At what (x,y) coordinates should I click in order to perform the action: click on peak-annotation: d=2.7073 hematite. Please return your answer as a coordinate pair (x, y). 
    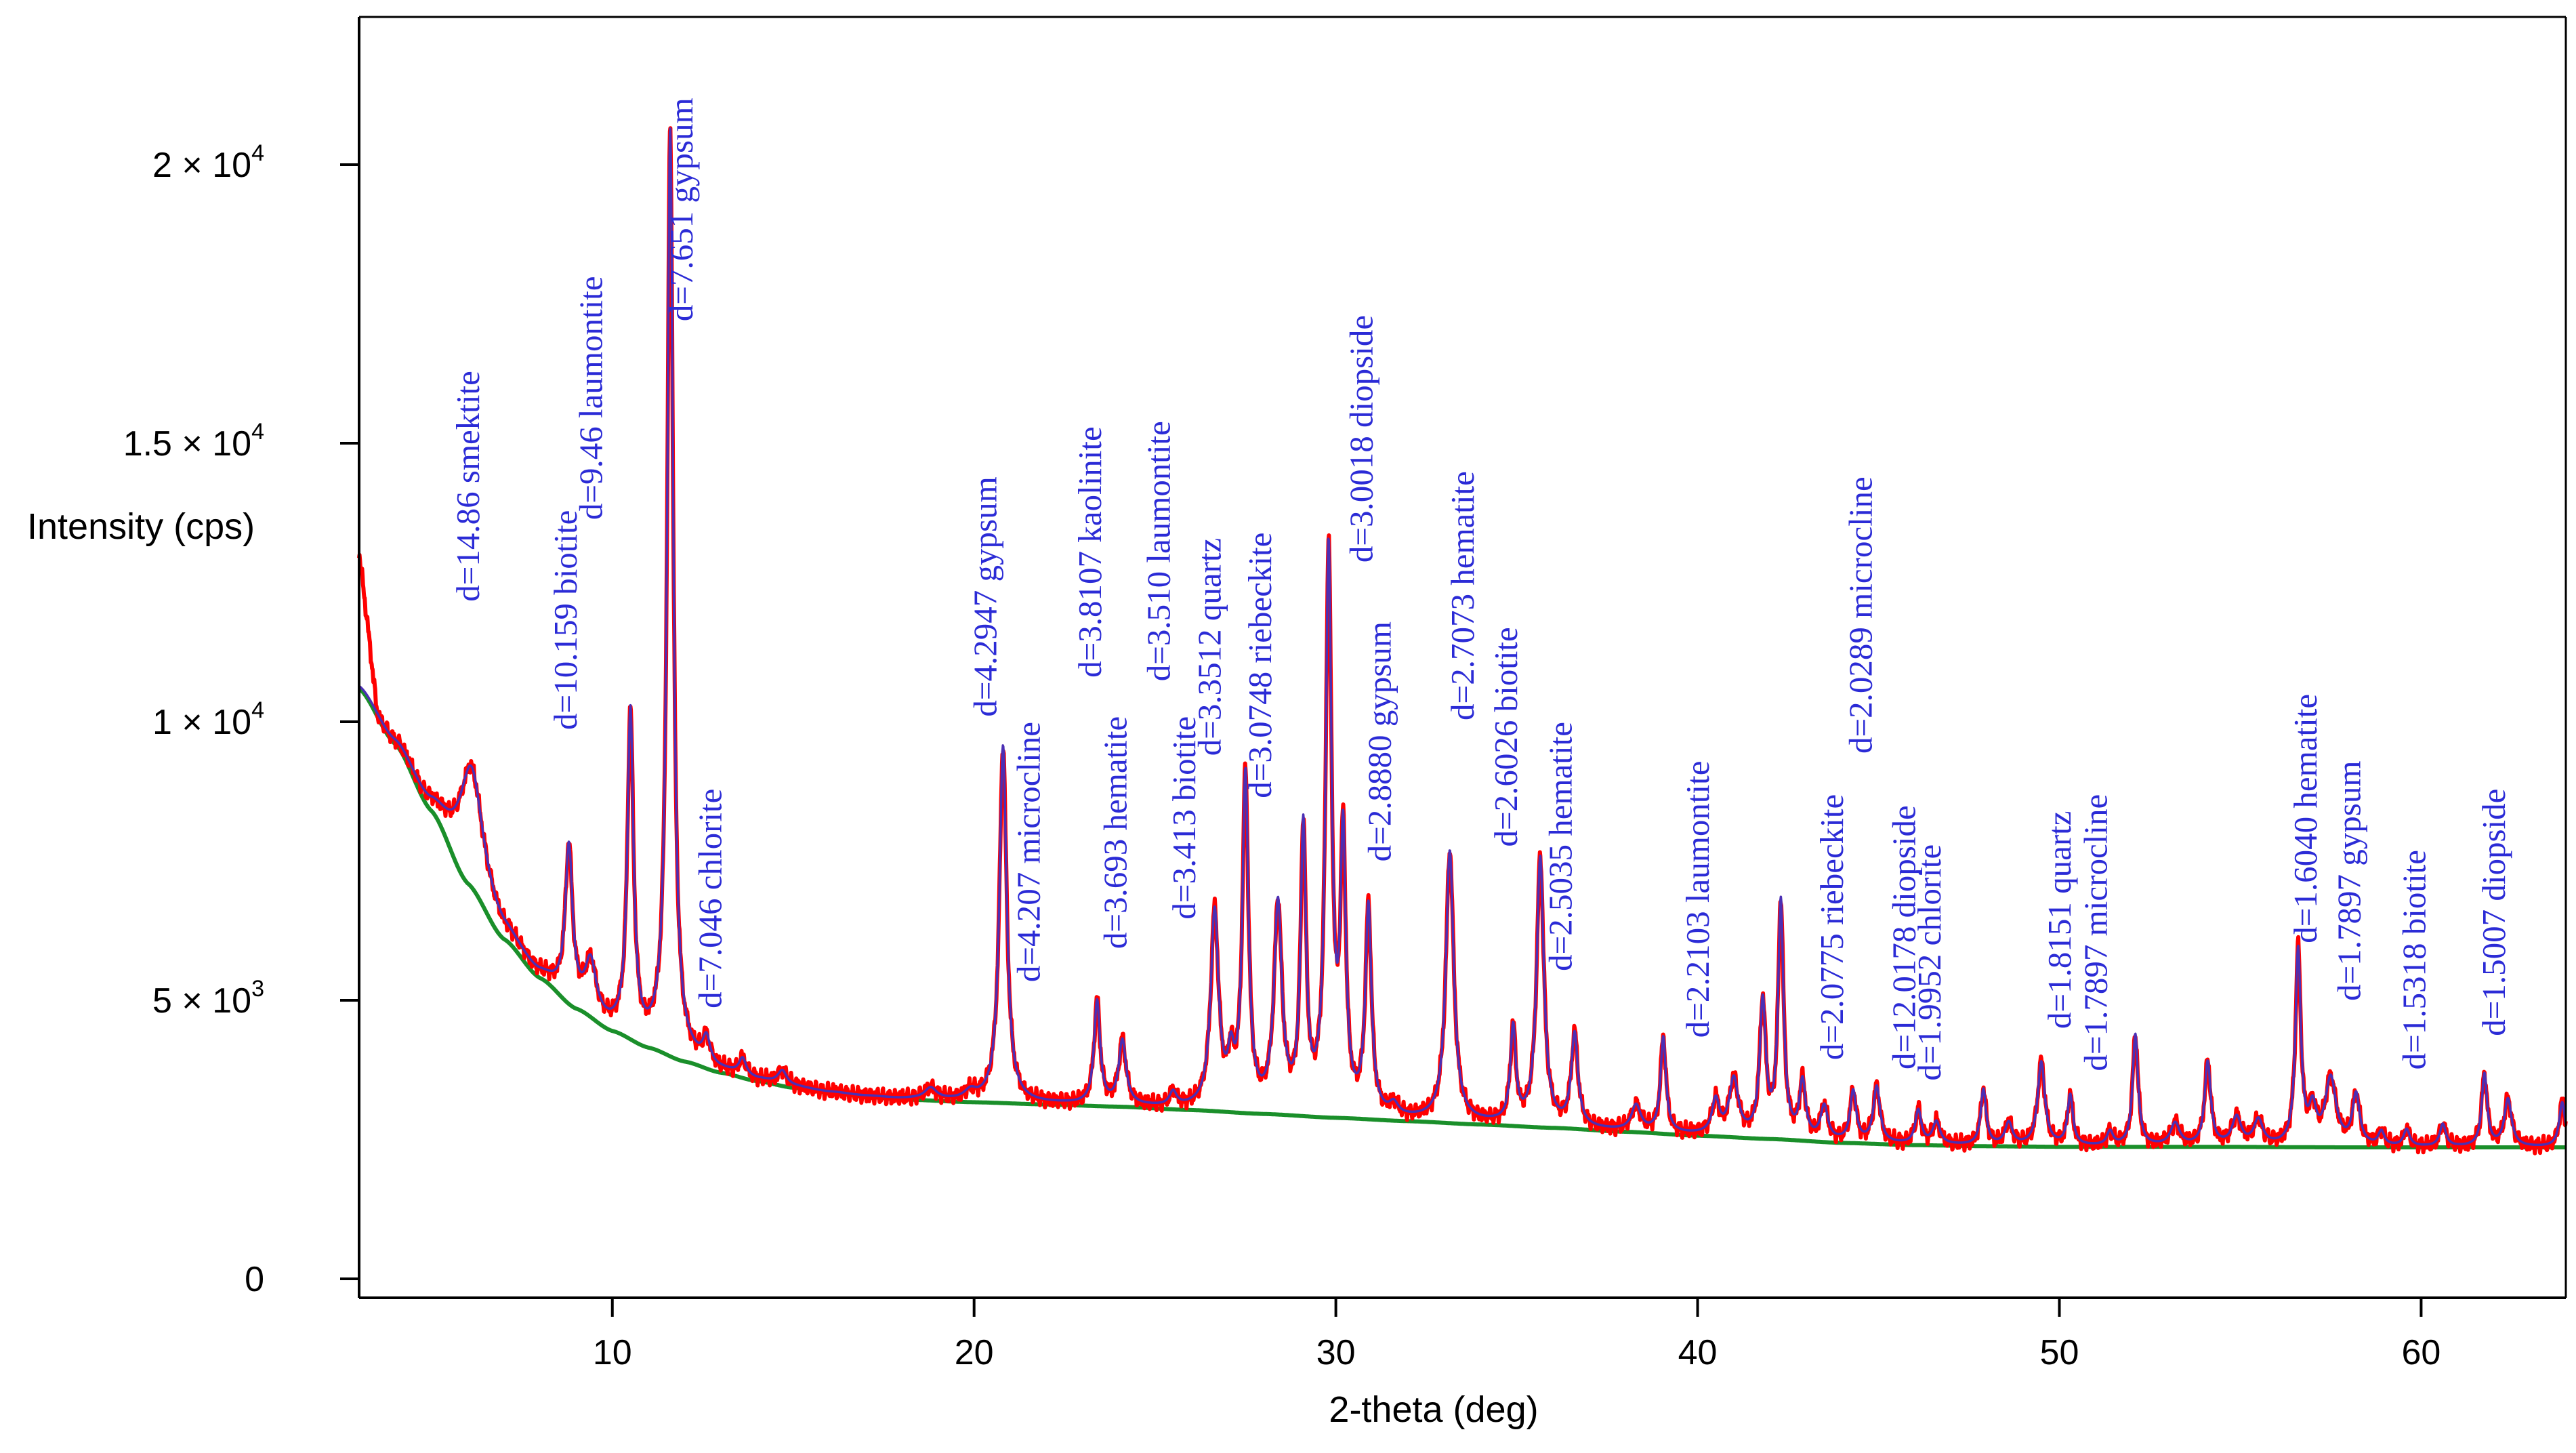
    Looking at the image, I should click on (1462, 596).